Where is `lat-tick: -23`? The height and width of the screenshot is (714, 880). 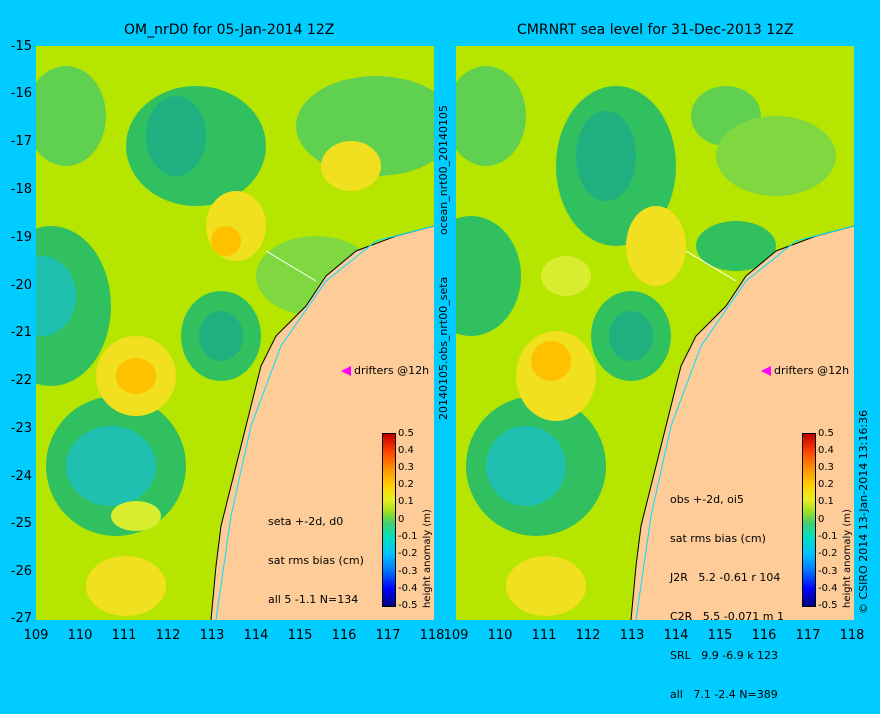
lat-tick: -23 is located at coordinates (21, 428).